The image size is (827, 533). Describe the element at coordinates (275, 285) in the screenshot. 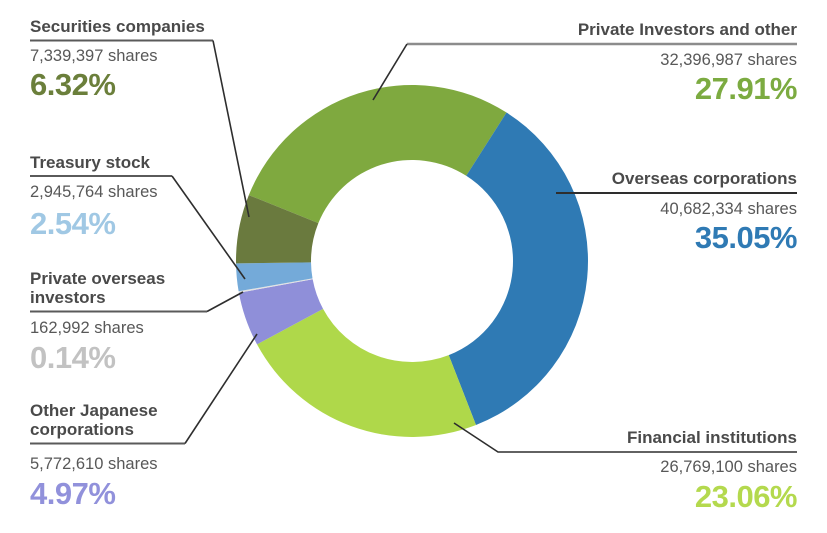

I see `slice-private-overseas-investors` at that location.